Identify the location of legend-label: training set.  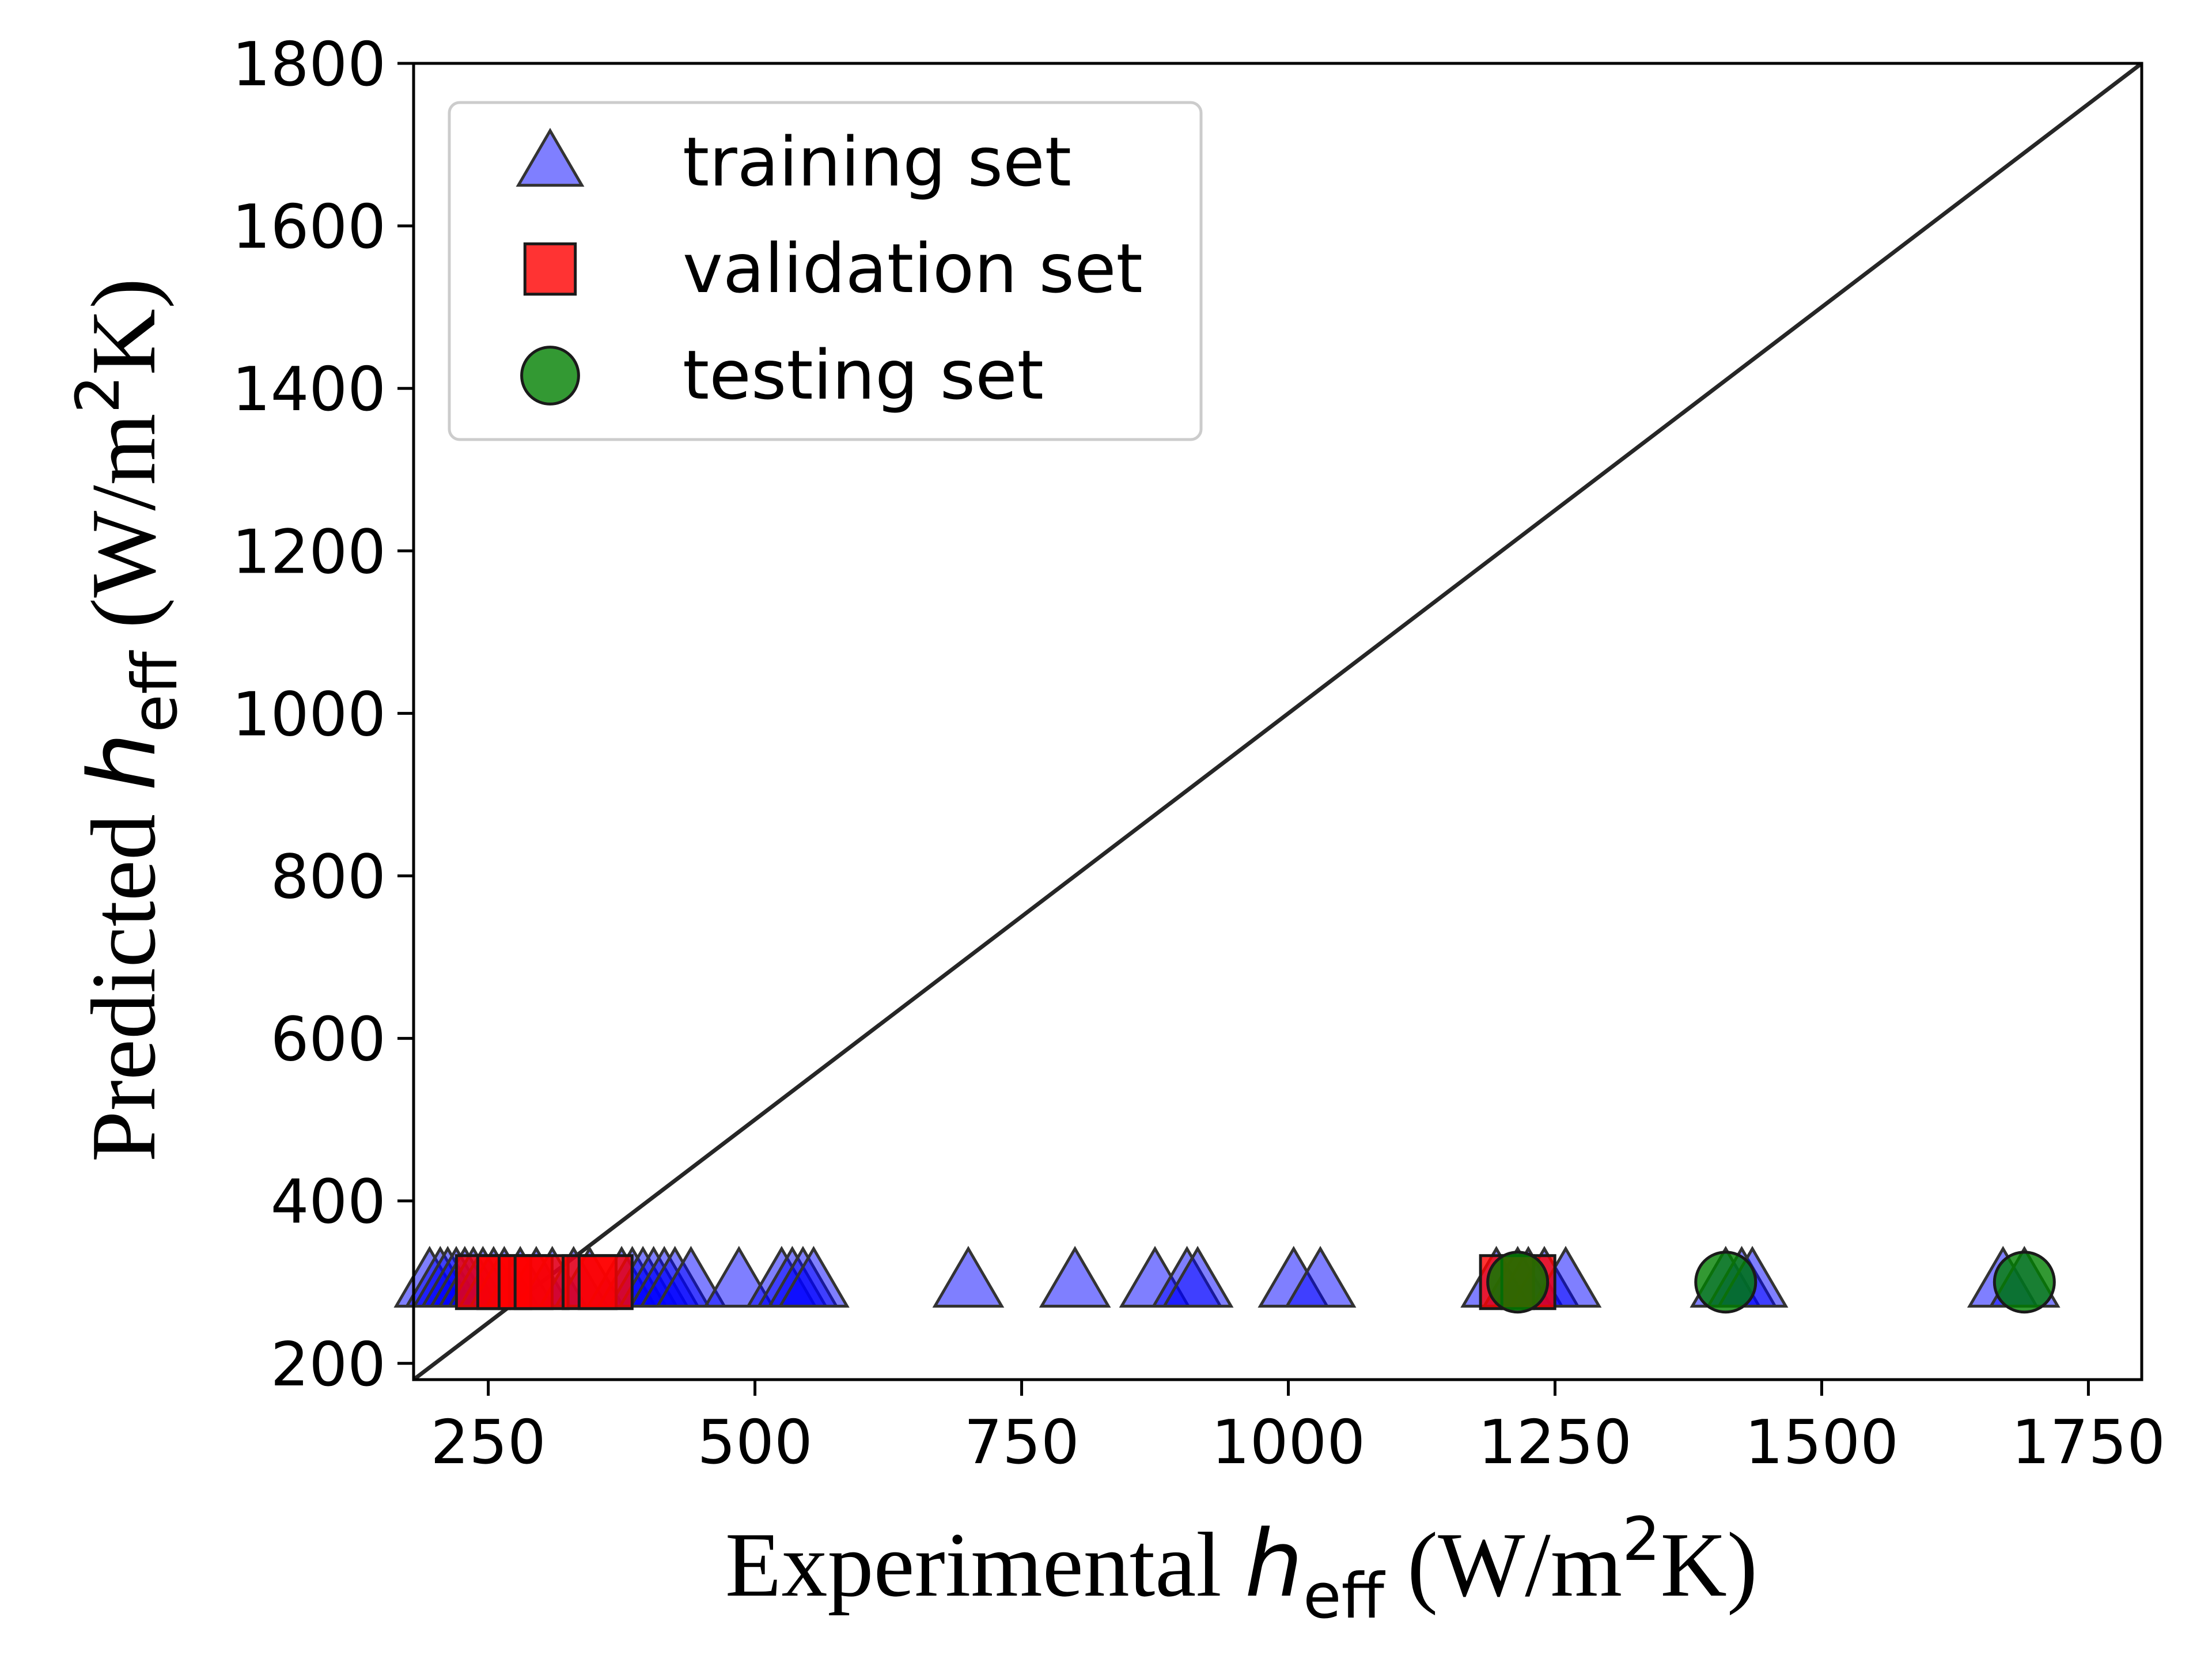
(877, 162).